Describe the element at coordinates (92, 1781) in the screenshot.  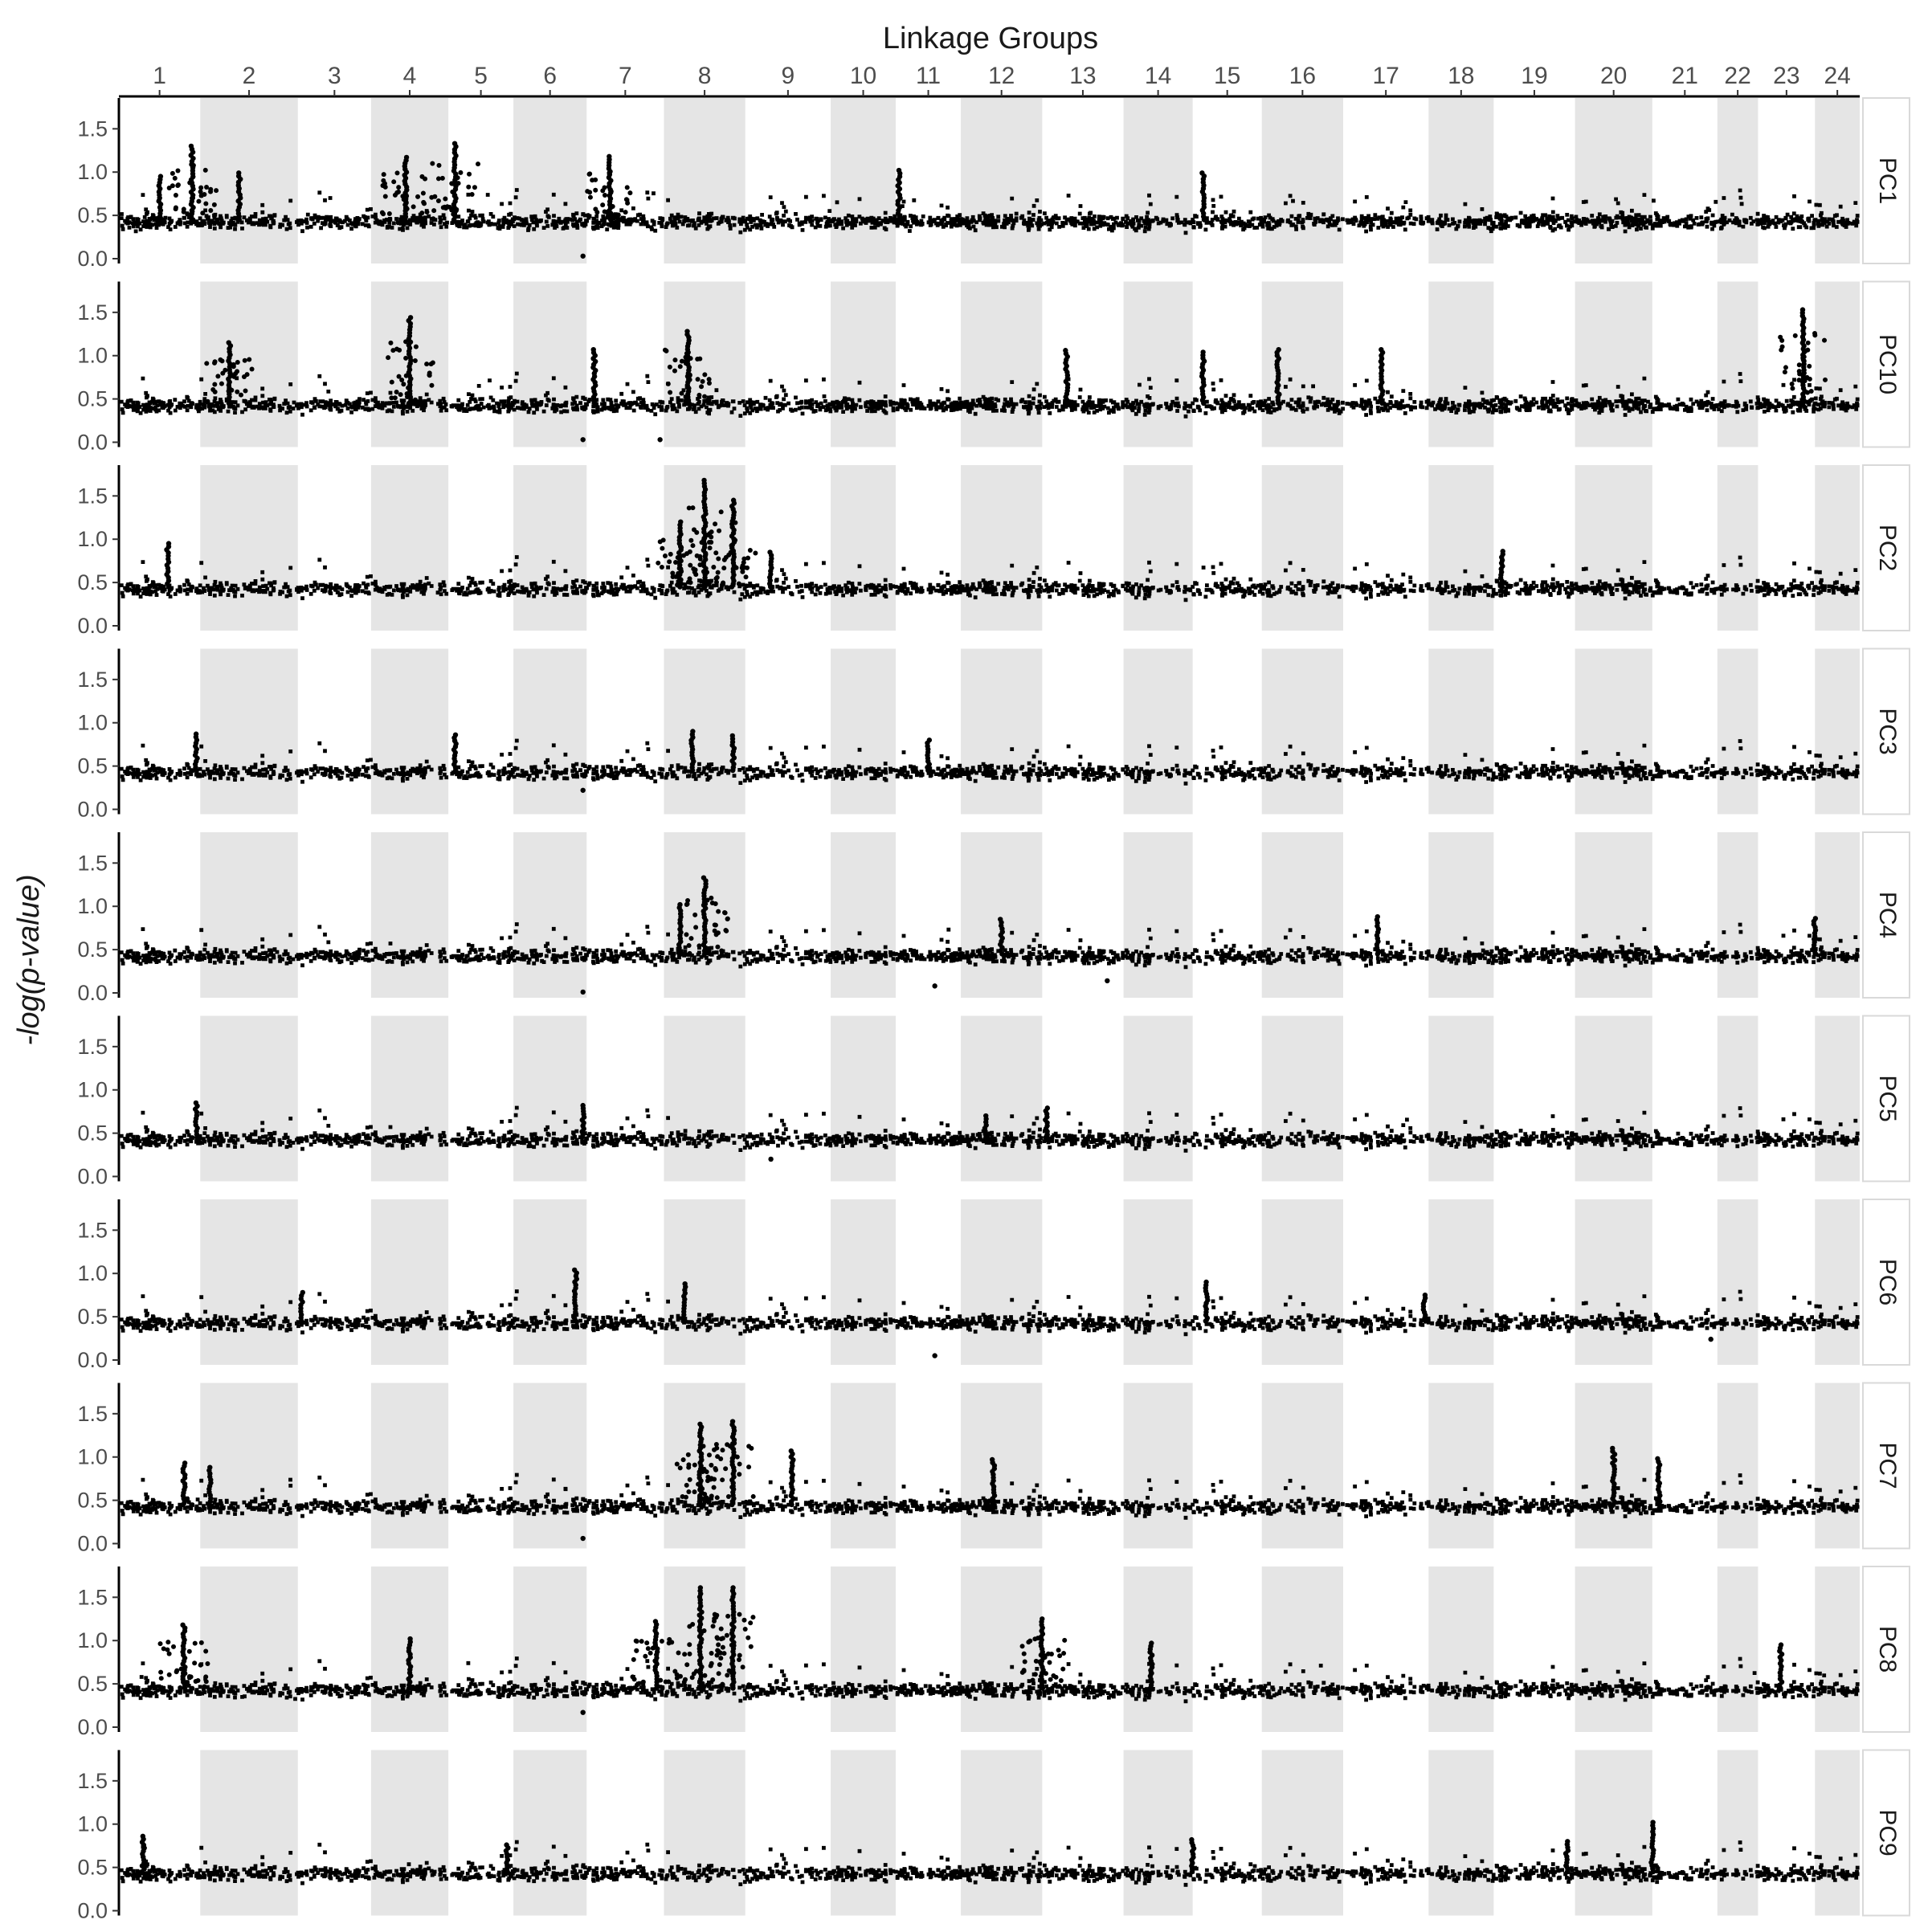
I see `y-tick-label: 1.5` at that location.